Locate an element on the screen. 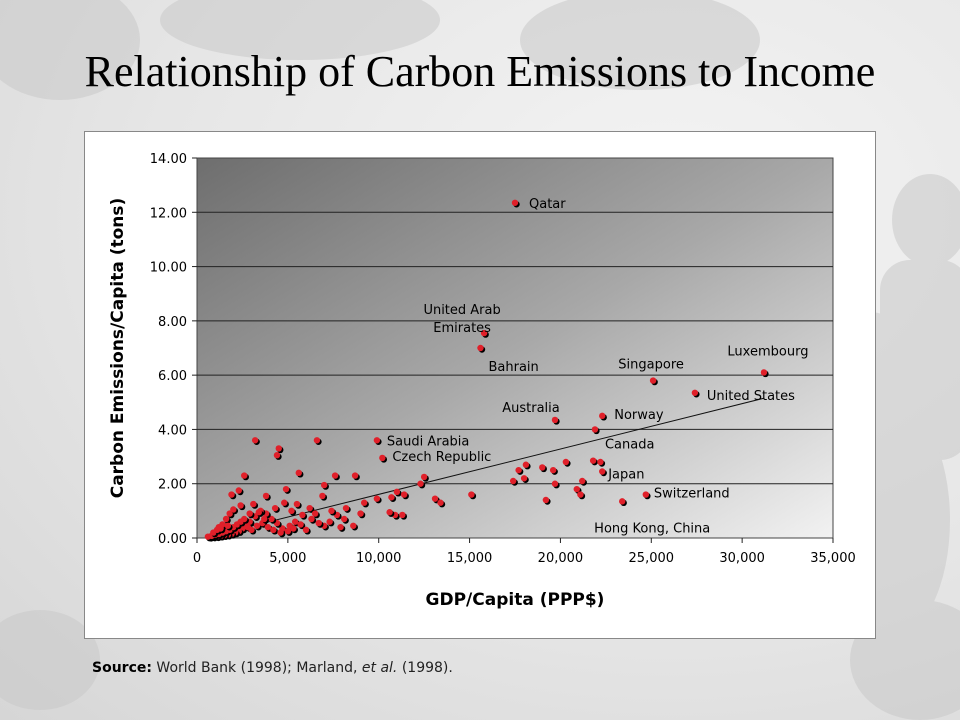 The width and height of the screenshot is (960, 720). source-text-d: (1998). is located at coordinates (427, 668).